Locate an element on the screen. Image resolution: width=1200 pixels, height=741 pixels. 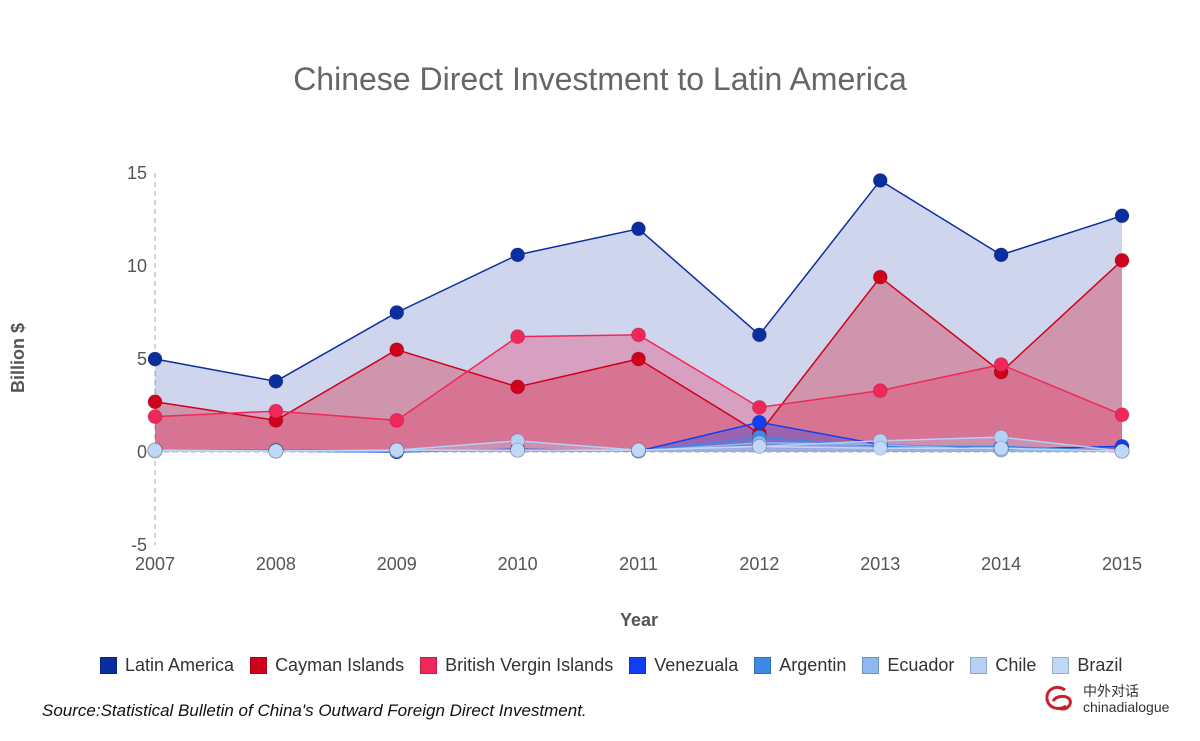
logo-english: chinadialogue is located at coordinates (1126, 707).